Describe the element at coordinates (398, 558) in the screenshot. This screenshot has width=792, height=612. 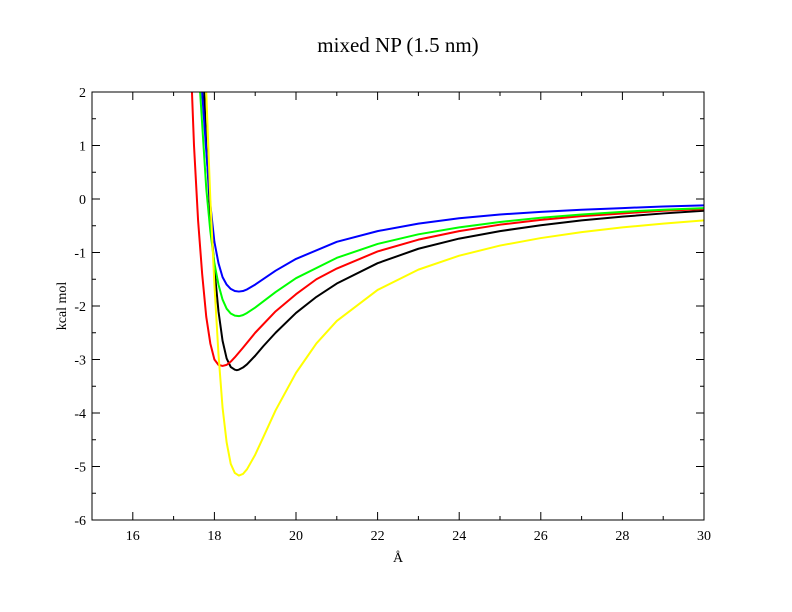
I see `x-axis-label: Å` at that location.